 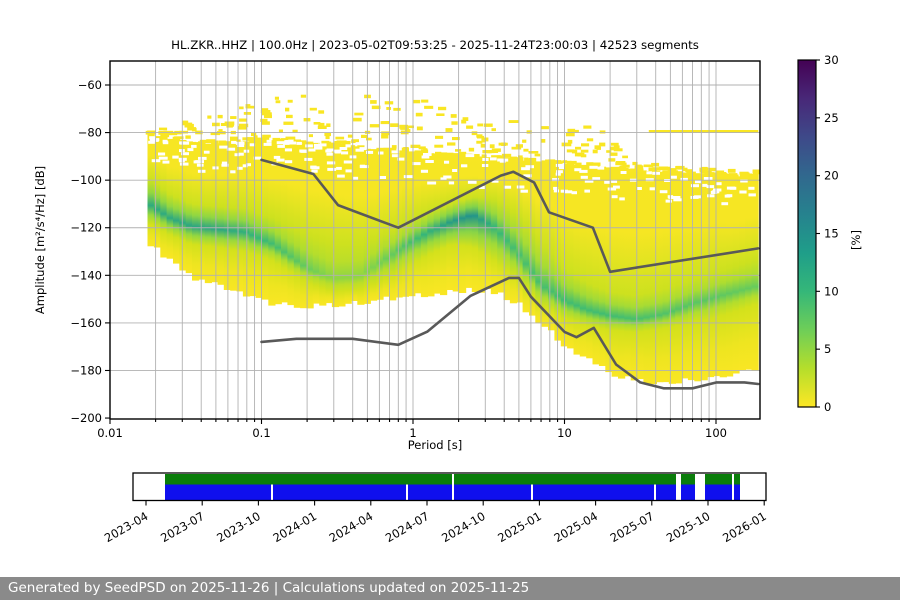 What do you see at coordinates (519, 527) in the screenshot?
I see `timeline-date-label: 2025-01` at bounding box center [519, 527].